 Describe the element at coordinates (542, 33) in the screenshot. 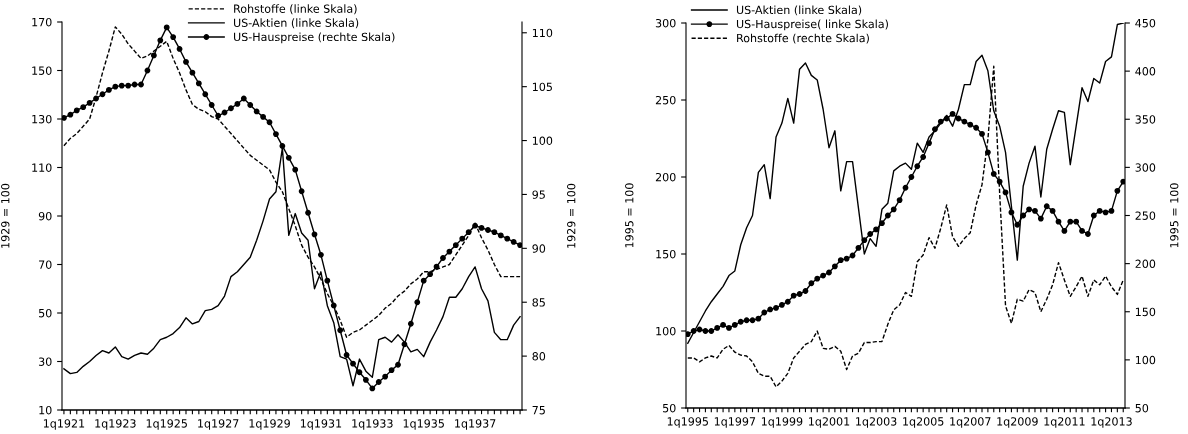

I see `y2-tick-label: 110` at that location.